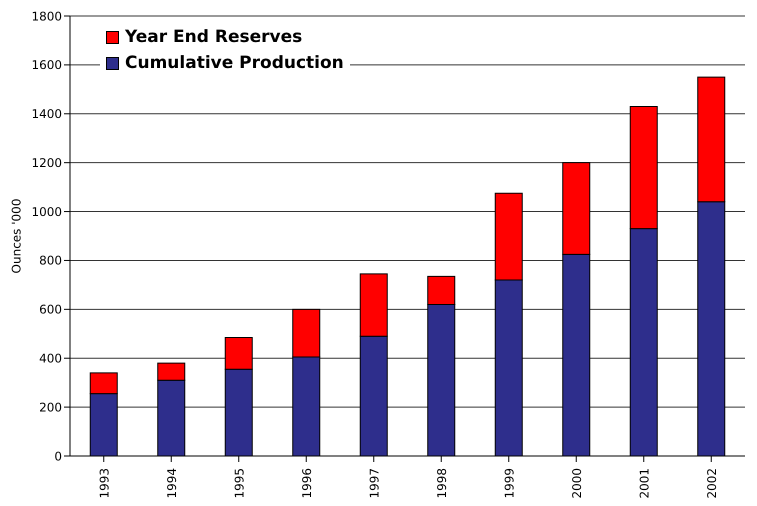 Image resolution: width=757 pixels, height=506 pixels. What do you see at coordinates (441, 483) in the screenshot?
I see `x-tick-label: 1998` at bounding box center [441, 483].